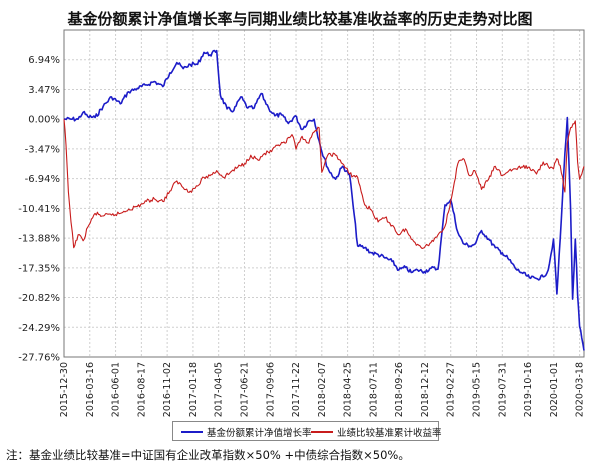  What do you see at coordinates (270, 389) in the screenshot?
I see `x-tick-label: 2017-09-06` at bounding box center [270, 389].